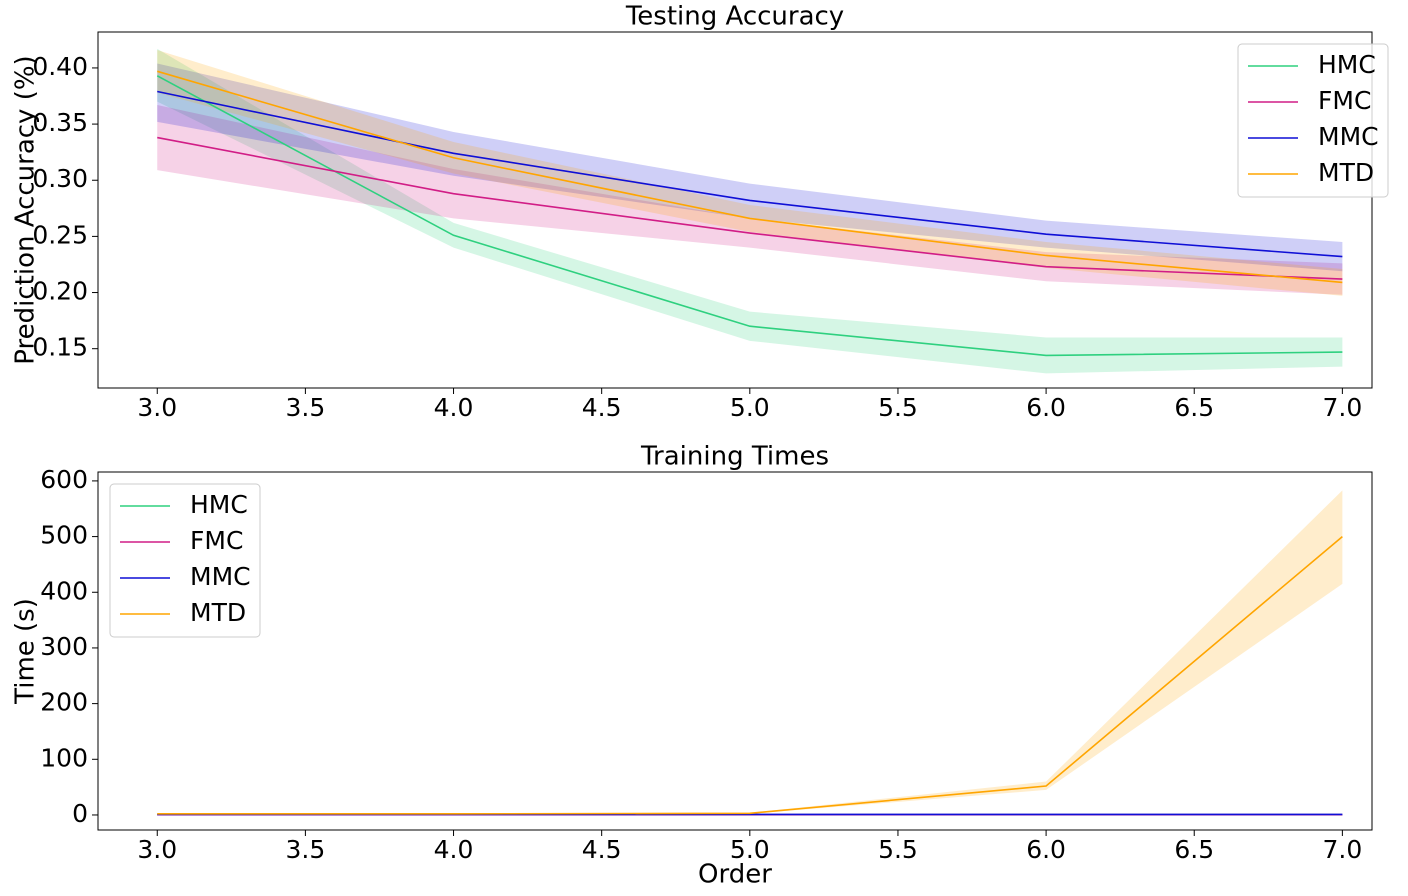 This screenshot has width=1408, height=896. What do you see at coordinates (64, 590) in the screenshot?
I see `y-tick-label: 400` at bounding box center [64, 590].